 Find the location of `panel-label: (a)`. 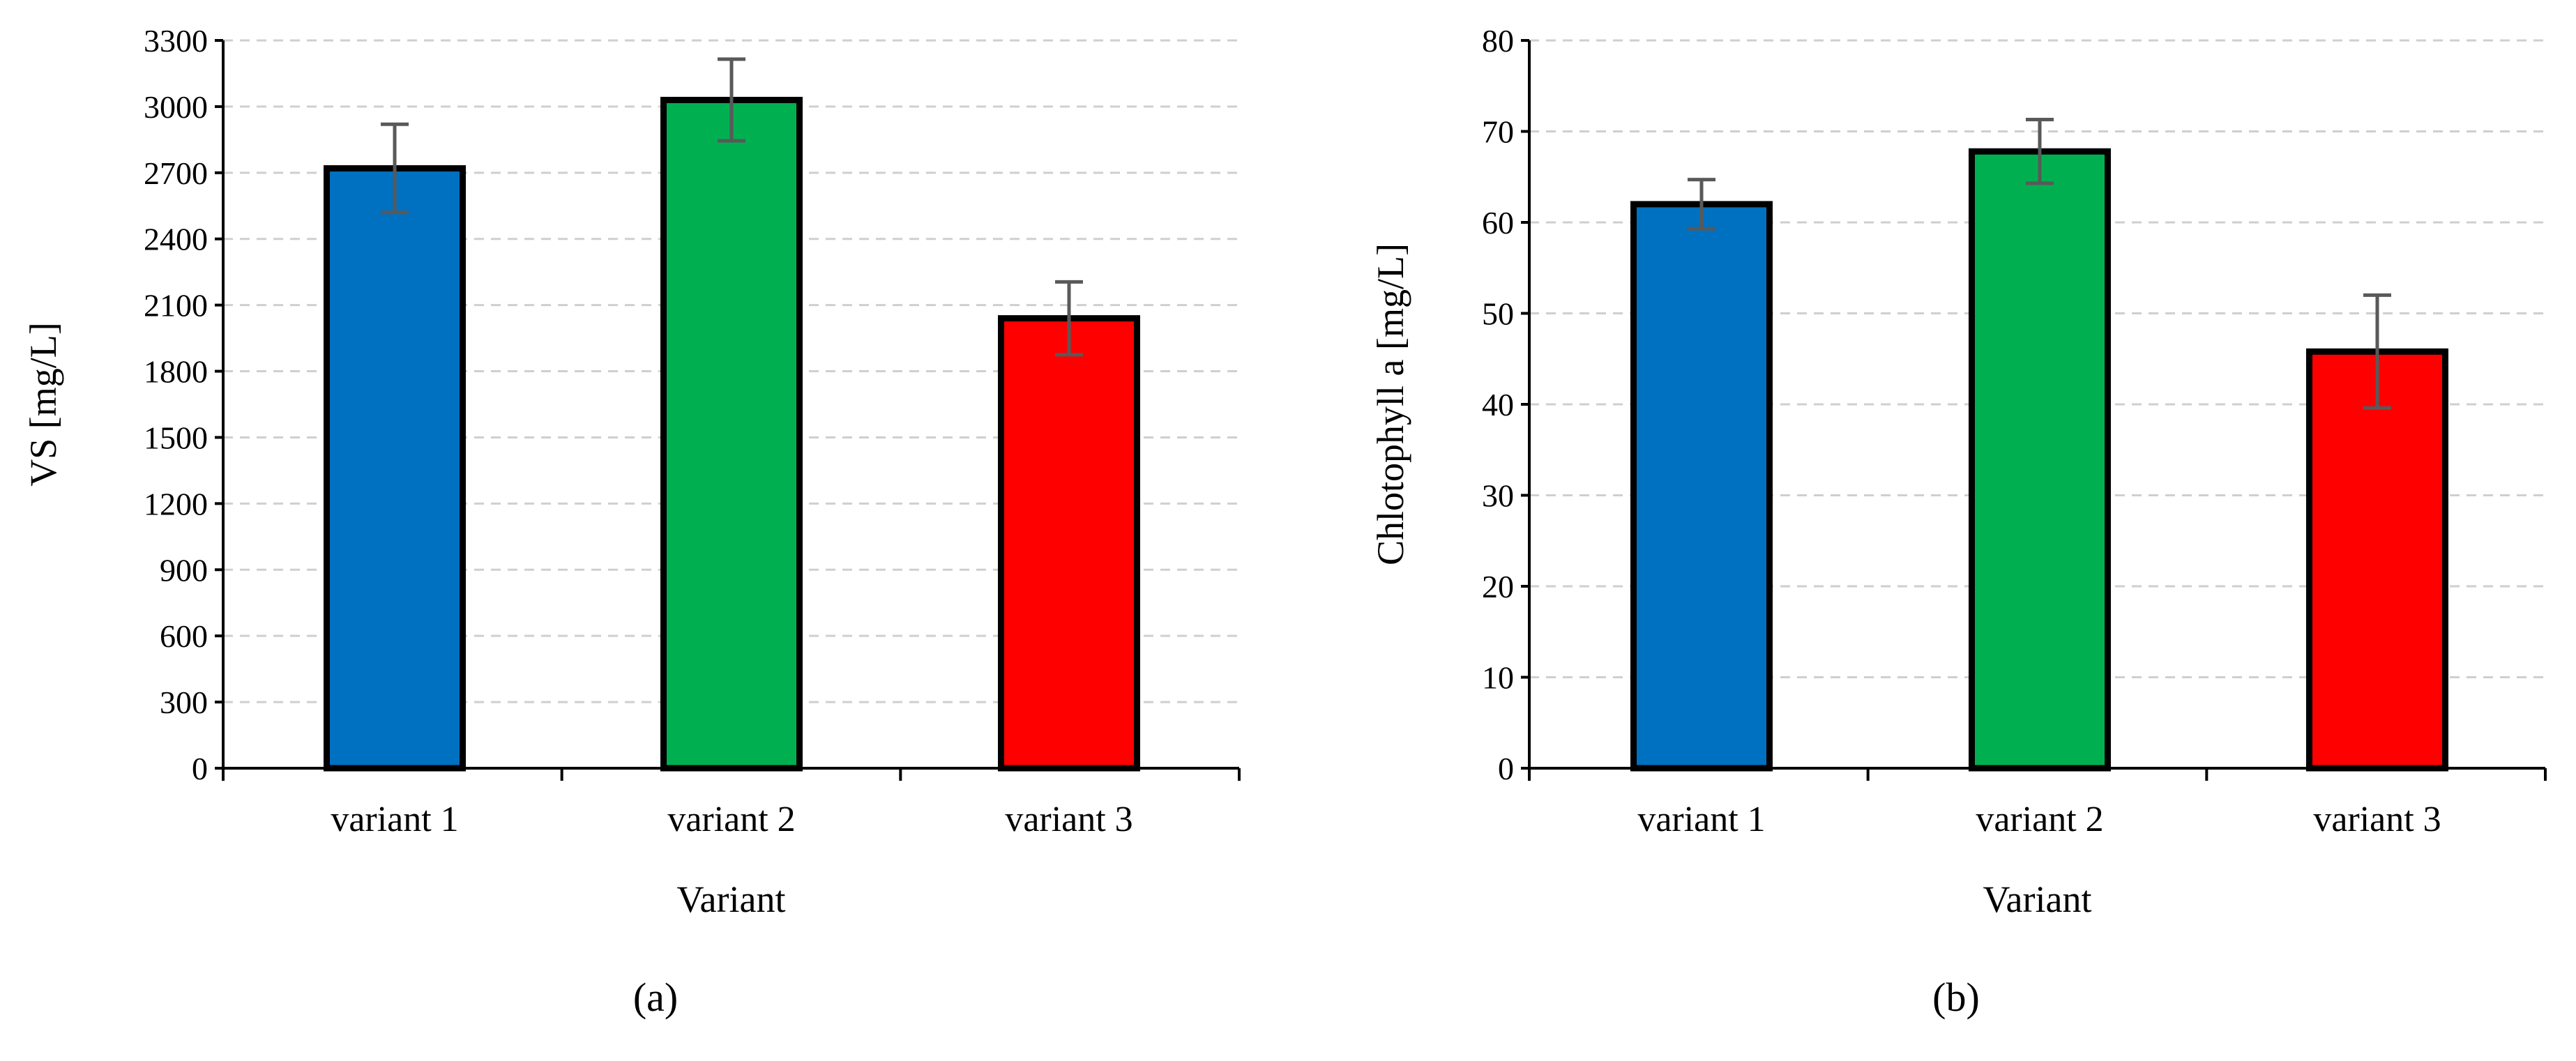

panel-label: (a) is located at coordinates (655, 997).